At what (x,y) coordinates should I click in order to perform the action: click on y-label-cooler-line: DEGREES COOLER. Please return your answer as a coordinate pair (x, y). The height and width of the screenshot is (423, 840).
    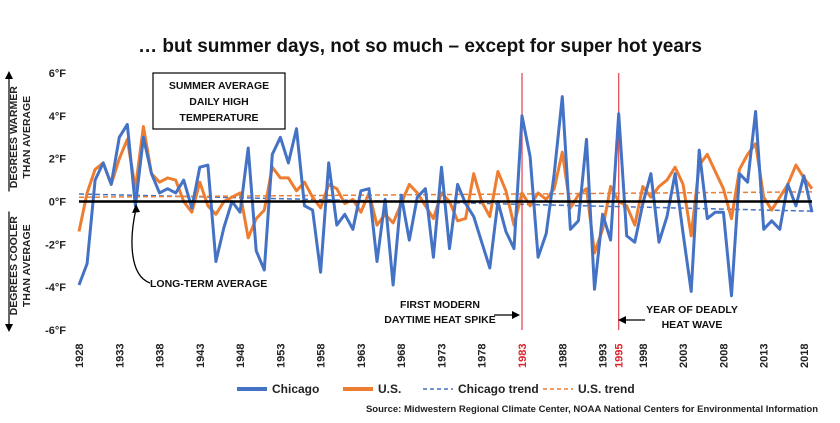
    Looking at the image, I should click on (14, 266).